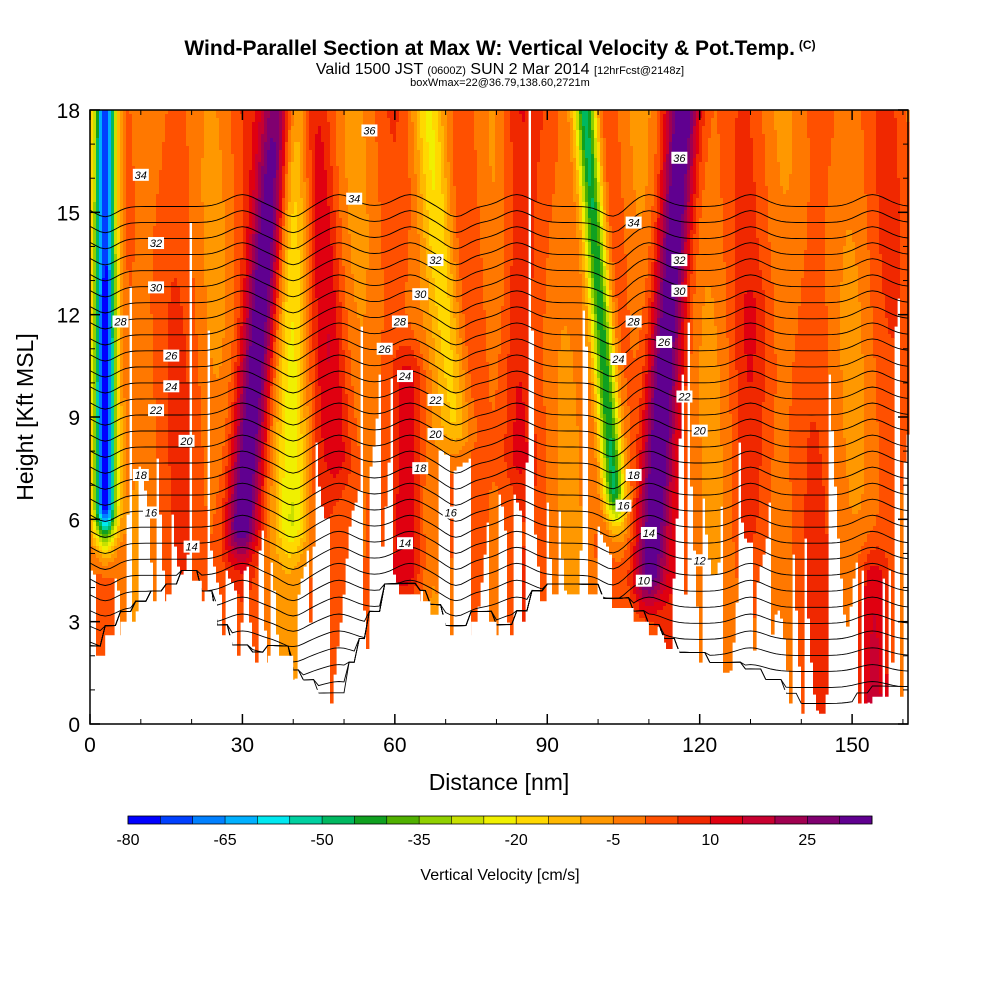 This screenshot has width=1000, height=1000. I want to click on theta-label: 30, so click(420, 294).